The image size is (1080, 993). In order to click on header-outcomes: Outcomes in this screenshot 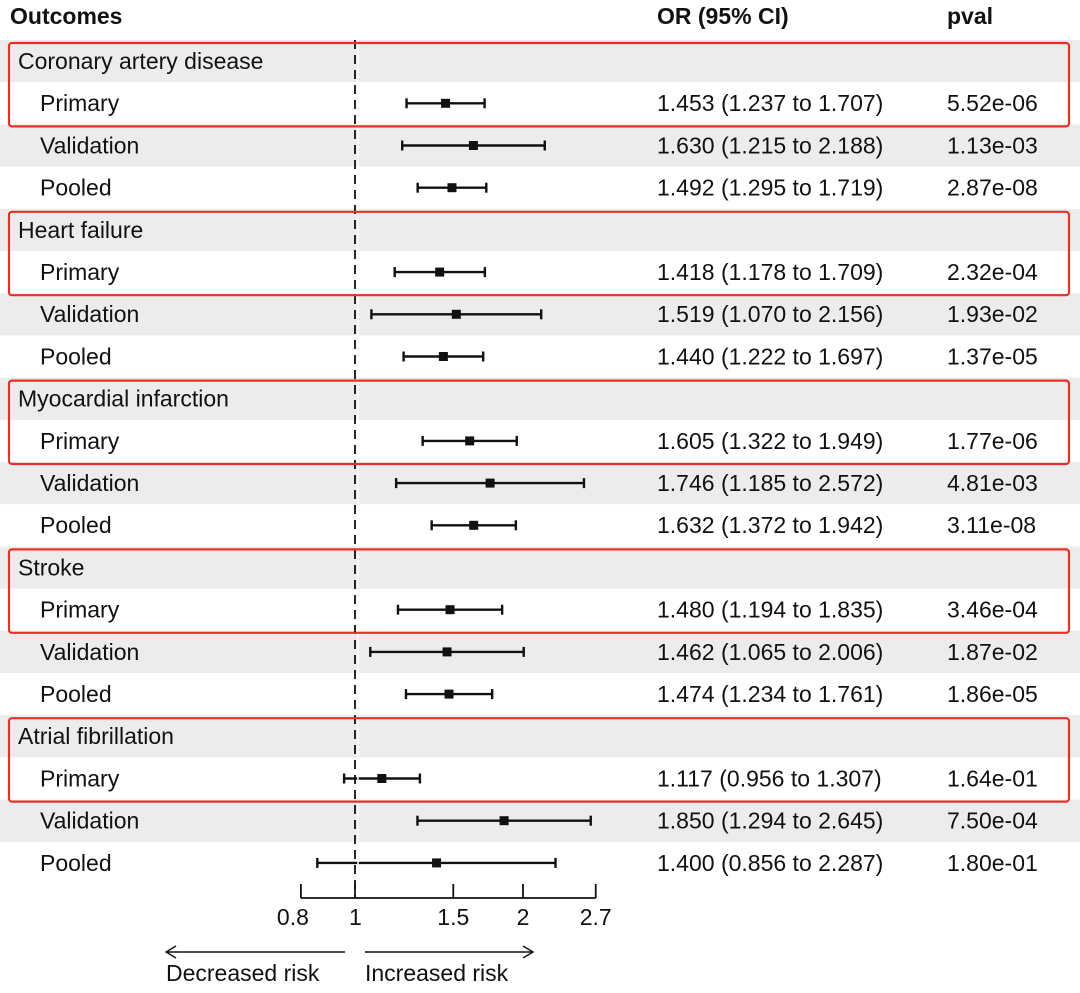, I will do `click(66, 16)`.